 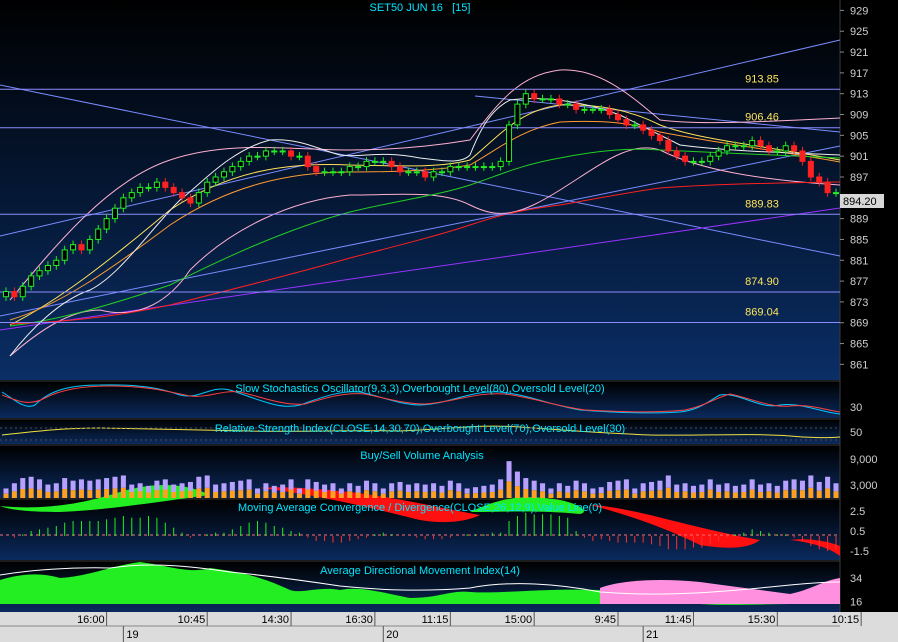 I want to click on time-tick-label: 10:45, so click(x=192, y=620).